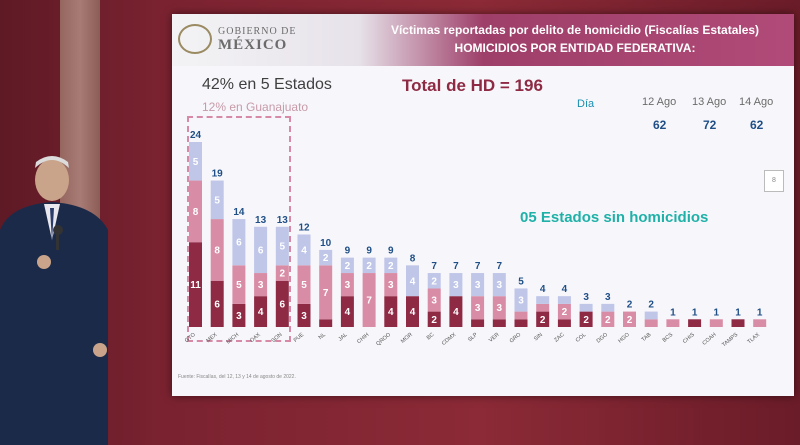  What do you see at coordinates (277, 338) in the screenshot?
I see `x-tick-label: SON` at bounding box center [277, 338].